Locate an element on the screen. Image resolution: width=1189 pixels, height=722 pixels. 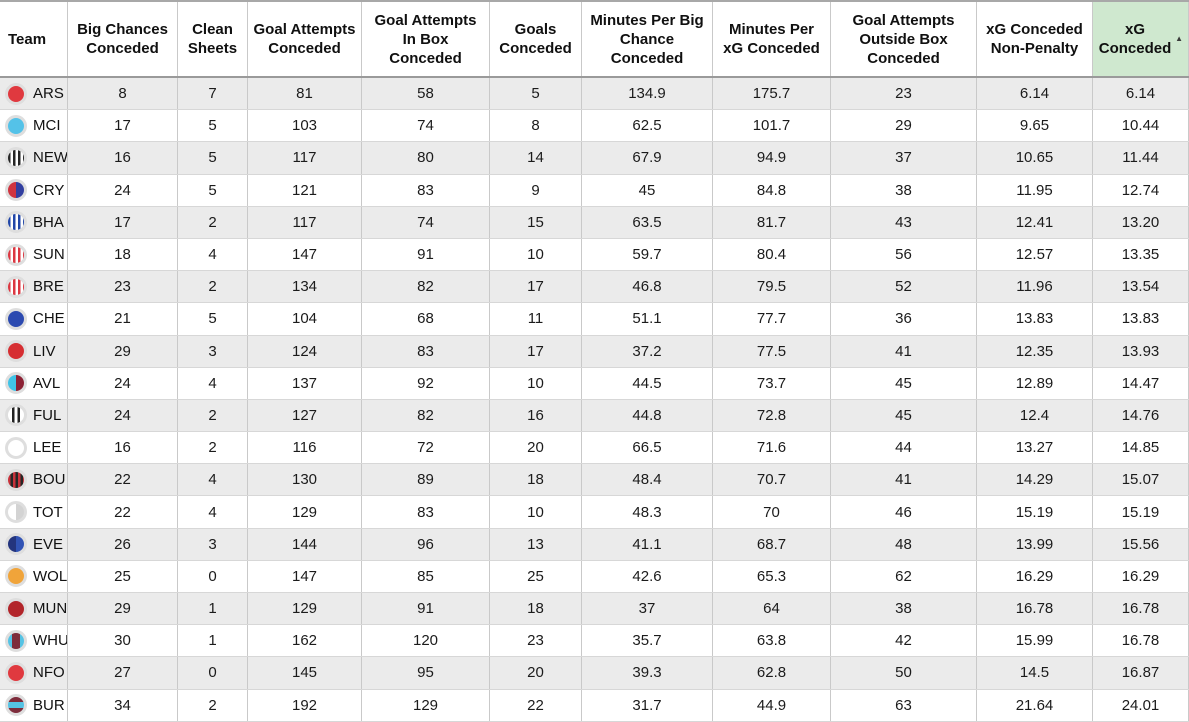
team-cell: MUN is located at coordinates (34, 609).